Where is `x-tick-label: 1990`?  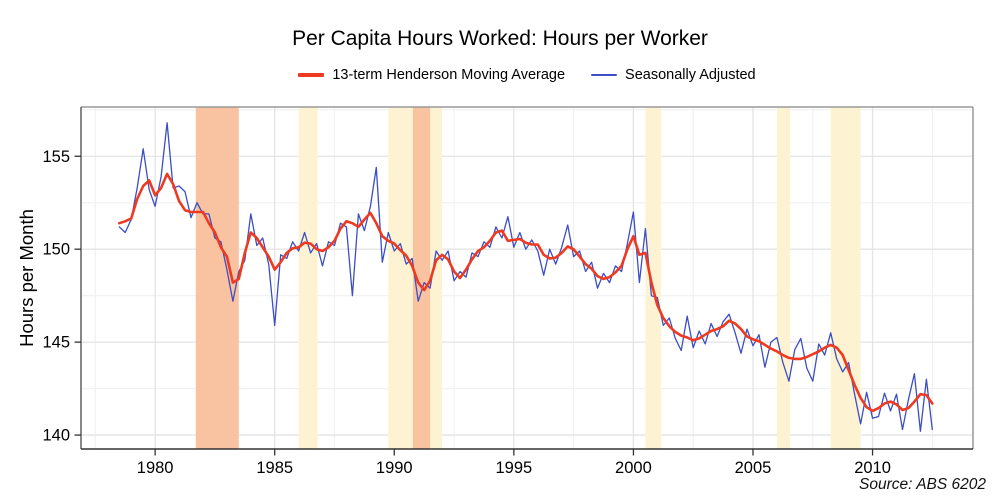 x-tick-label: 1990 is located at coordinates (394, 468).